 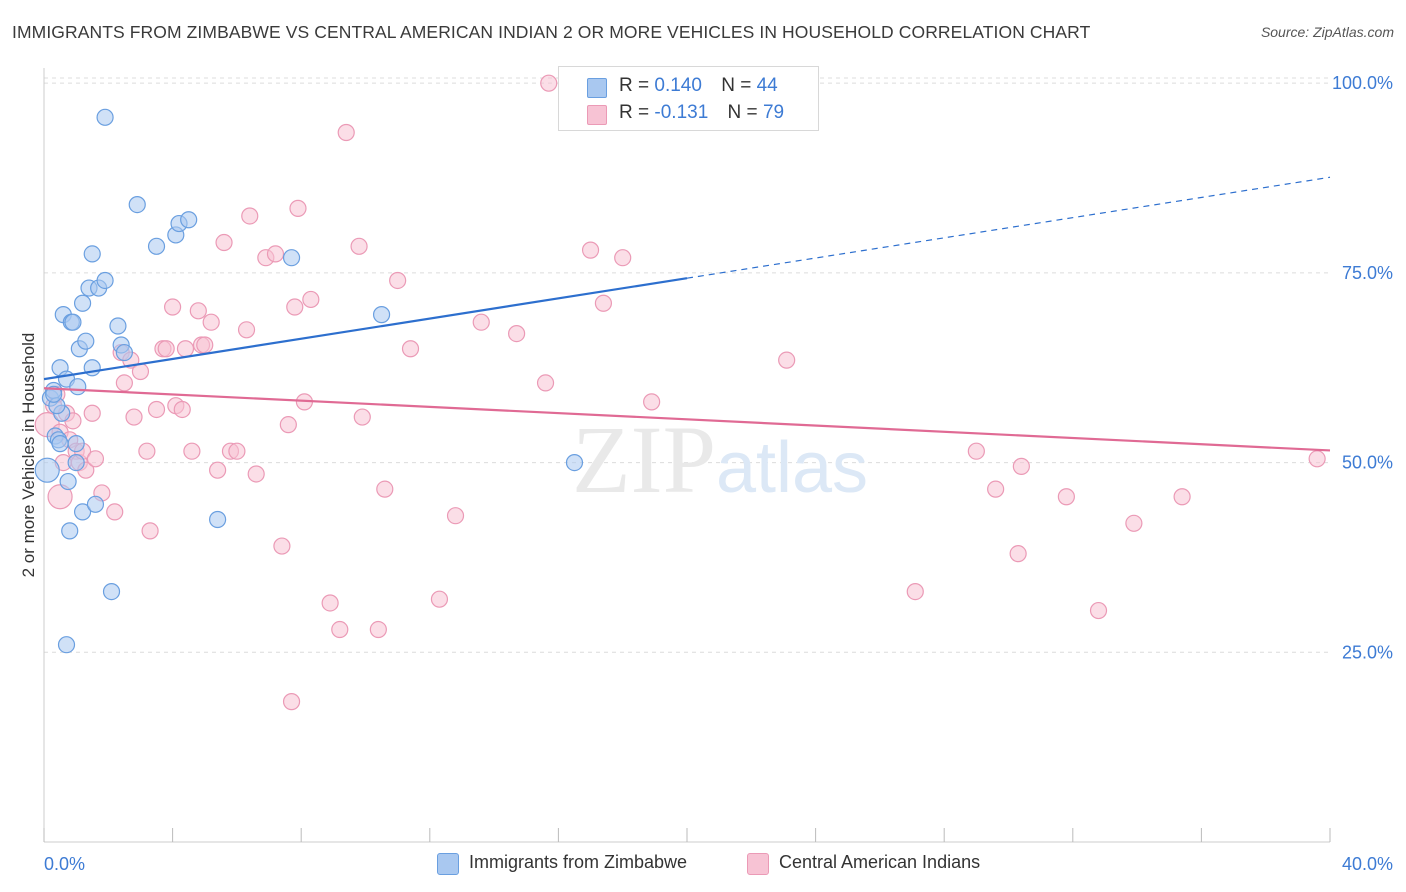 What do you see at coordinates (720, 459) in the screenshot?
I see `watermark: ZIPatlas` at bounding box center [720, 459].